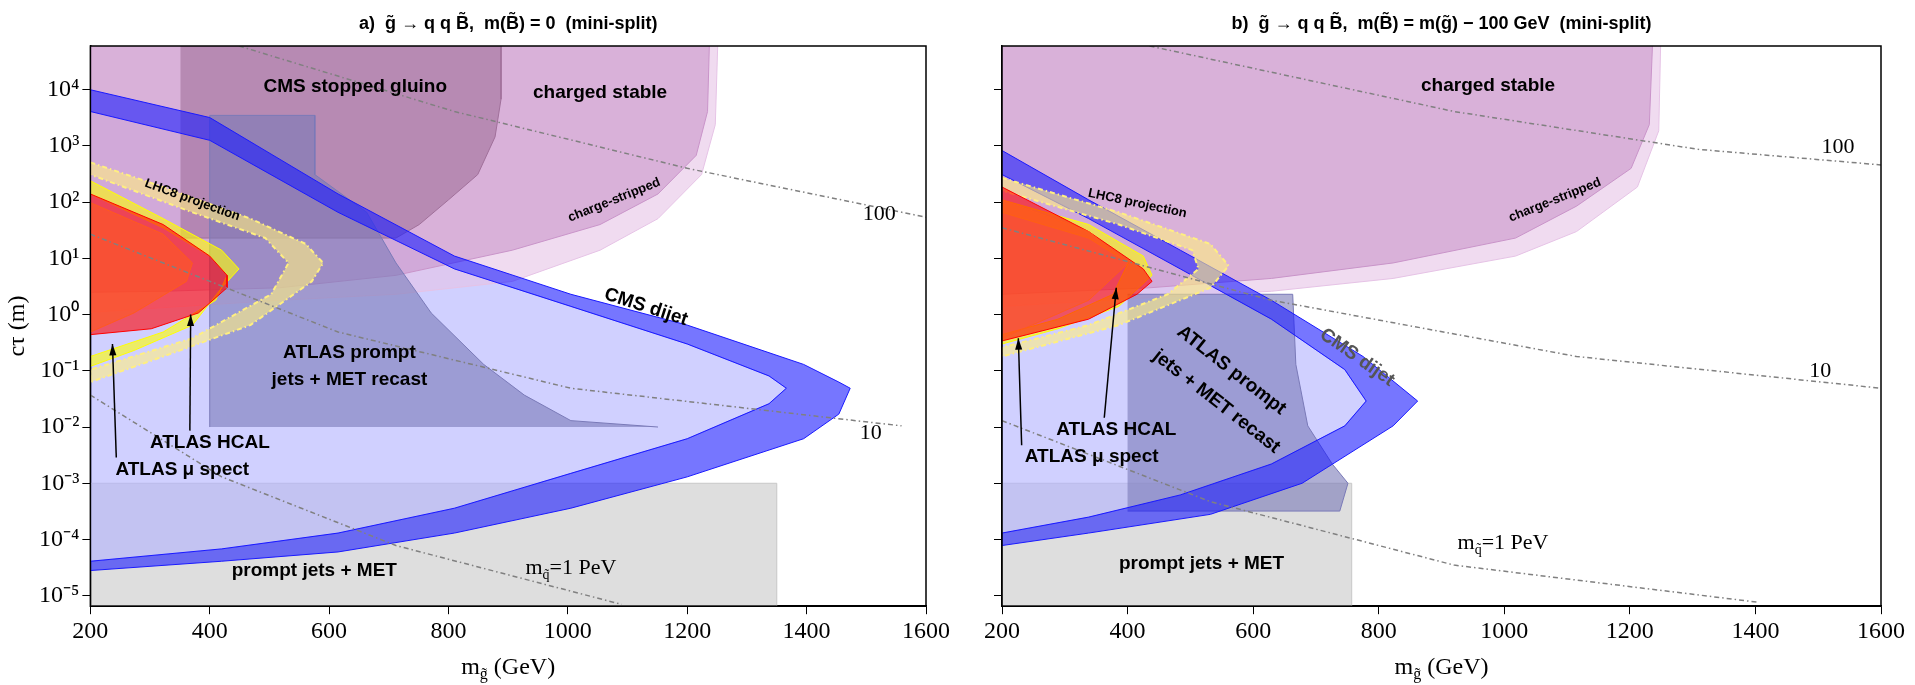  Describe the element at coordinates (59, 537) in the screenshot. I see `y-tick-label: 10⁻⁴` at that location.